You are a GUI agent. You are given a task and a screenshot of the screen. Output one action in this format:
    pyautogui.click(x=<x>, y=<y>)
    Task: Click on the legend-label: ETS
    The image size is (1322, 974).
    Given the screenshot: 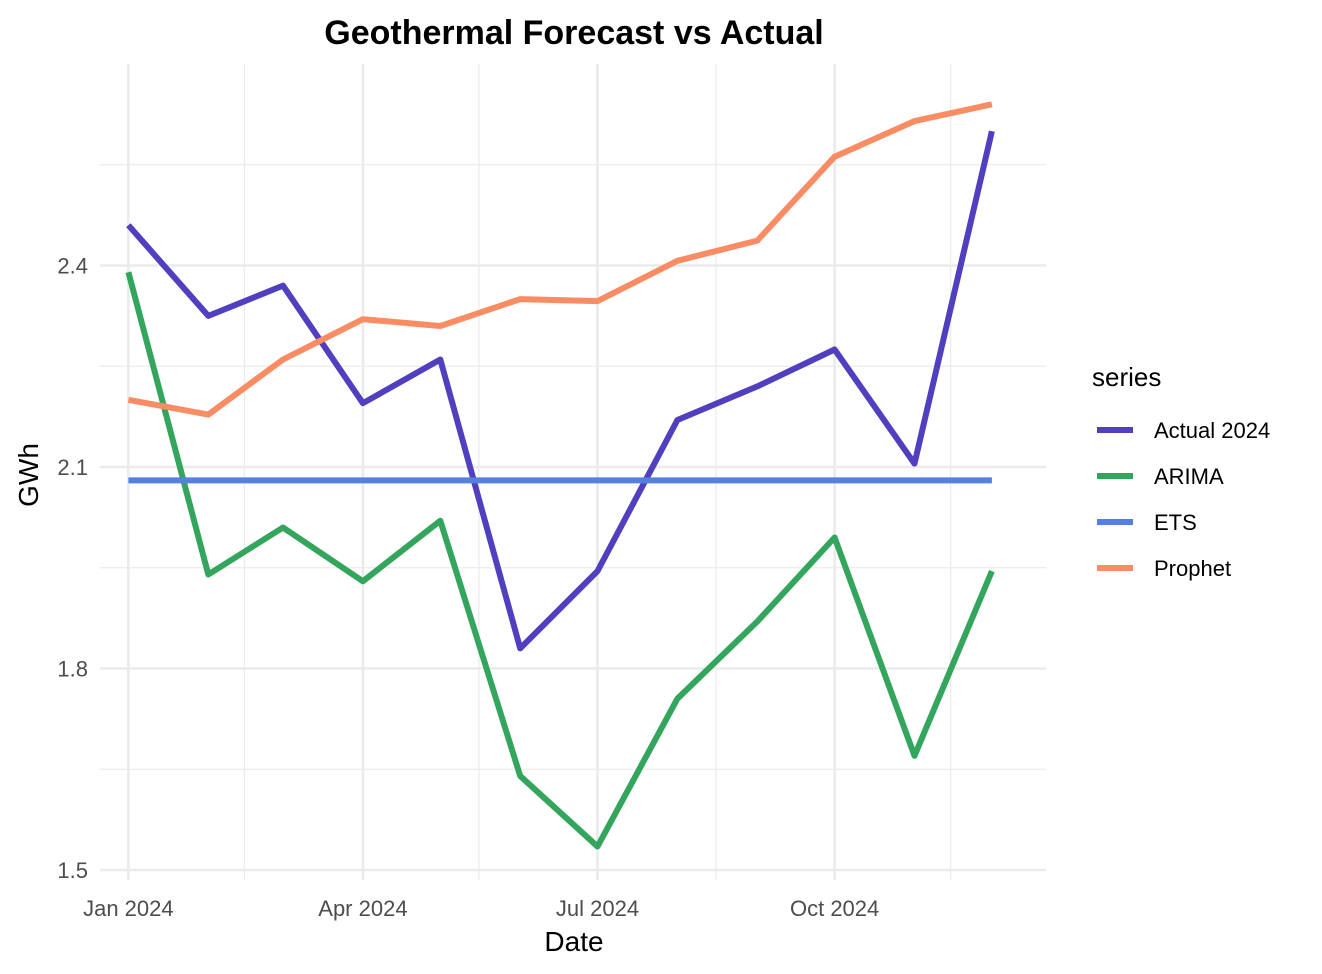 What is the action you would take?
    pyautogui.click(x=1175, y=522)
    